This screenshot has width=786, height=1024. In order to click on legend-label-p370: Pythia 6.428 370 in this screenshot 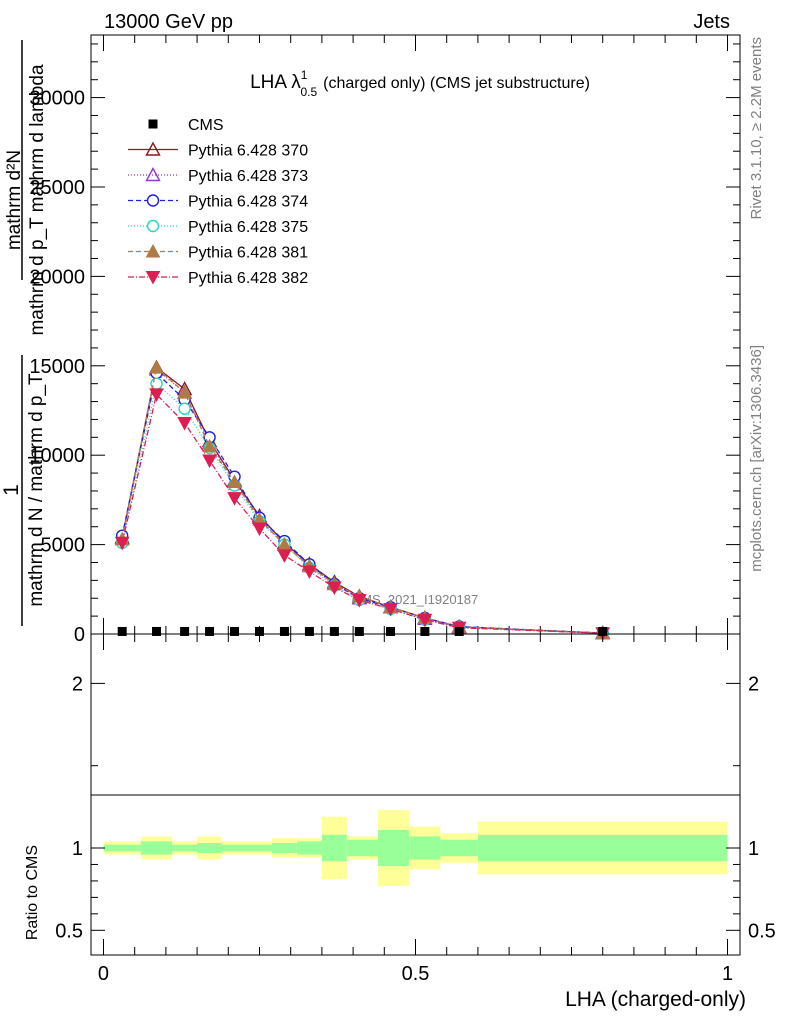, I will do `click(248, 151)`.